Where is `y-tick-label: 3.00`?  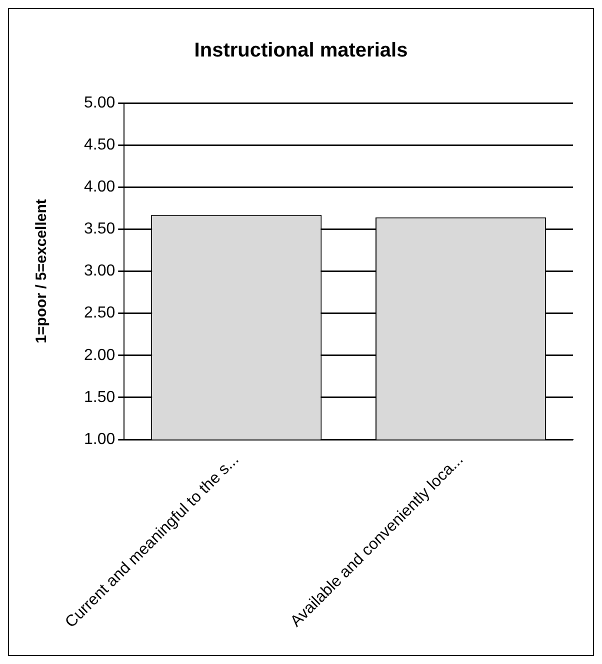 y-tick-label: 3.00 is located at coordinates (100, 271).